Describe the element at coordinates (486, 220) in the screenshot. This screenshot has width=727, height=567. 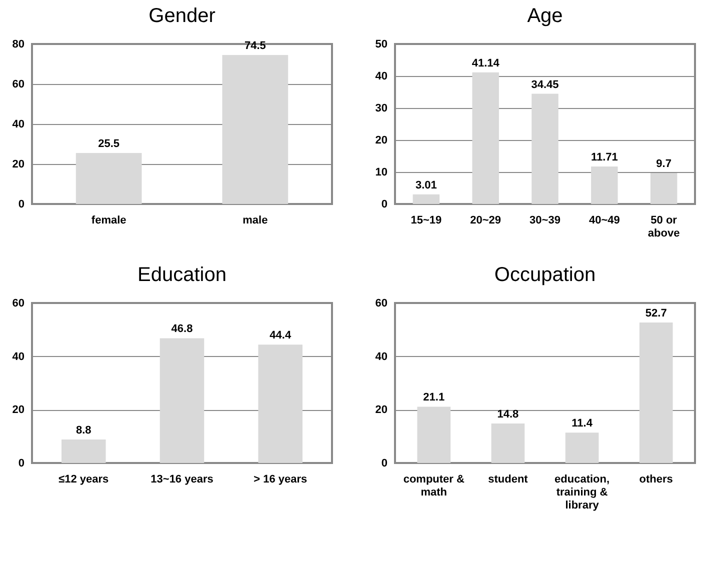
I see `x-tick-label: 20~29` at that location.